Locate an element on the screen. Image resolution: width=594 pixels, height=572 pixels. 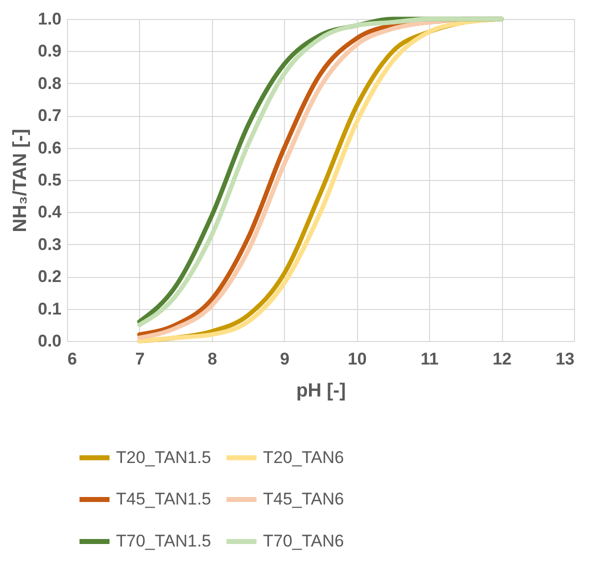
legend-label: T70_TAN6 is located at coordinates (303, 541).